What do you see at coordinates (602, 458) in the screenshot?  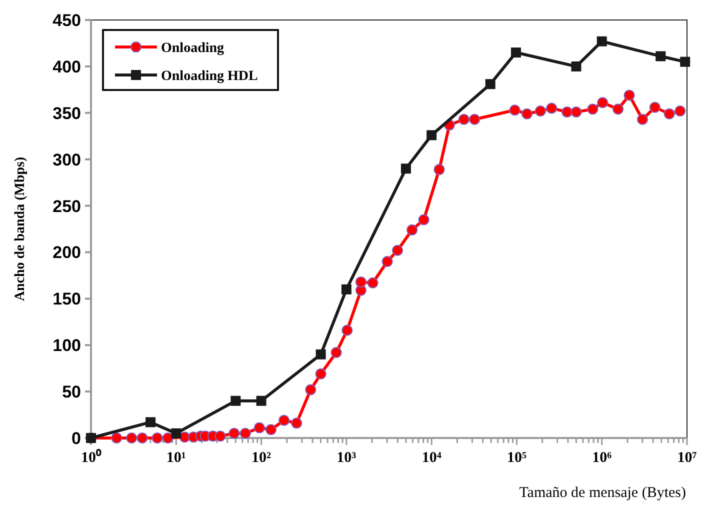 I see `x-tick-label: 10⁶` at bounding box center [602, 458].